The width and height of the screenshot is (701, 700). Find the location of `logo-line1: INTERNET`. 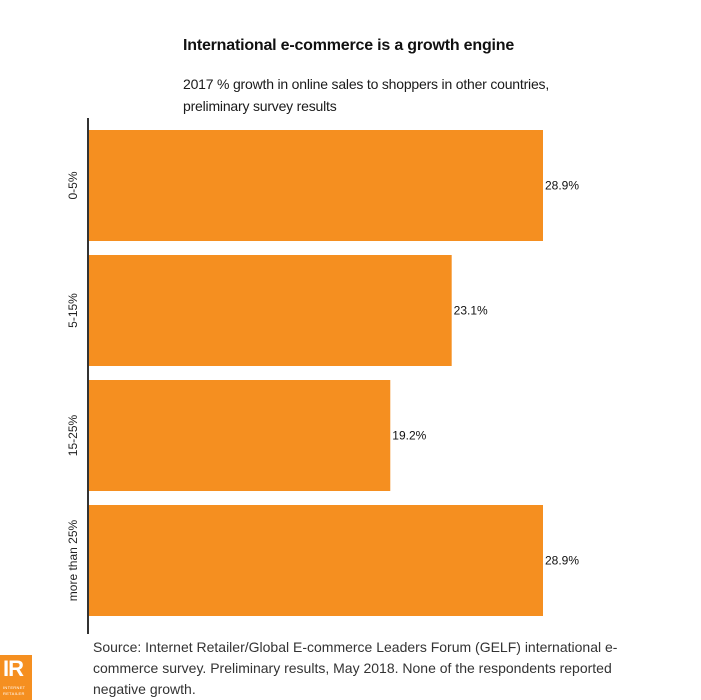

logo-line1: INTERNET is located at coordinates (14, 687).